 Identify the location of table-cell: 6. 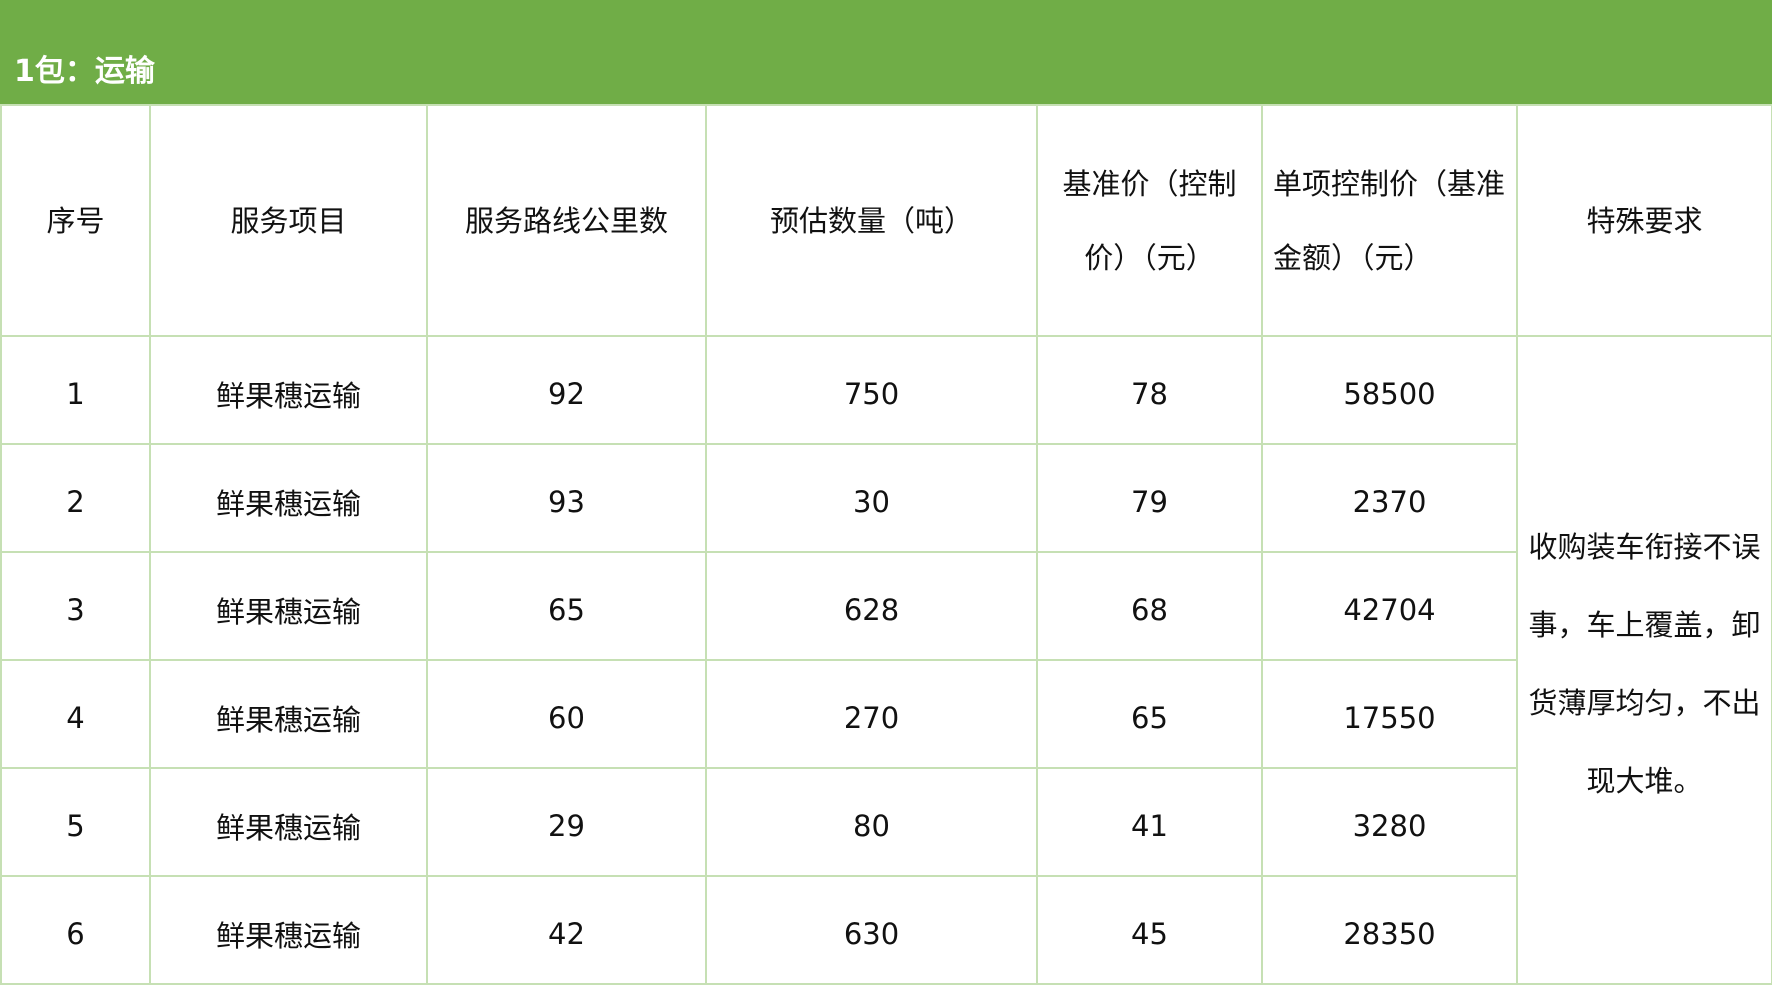
(75, 930).